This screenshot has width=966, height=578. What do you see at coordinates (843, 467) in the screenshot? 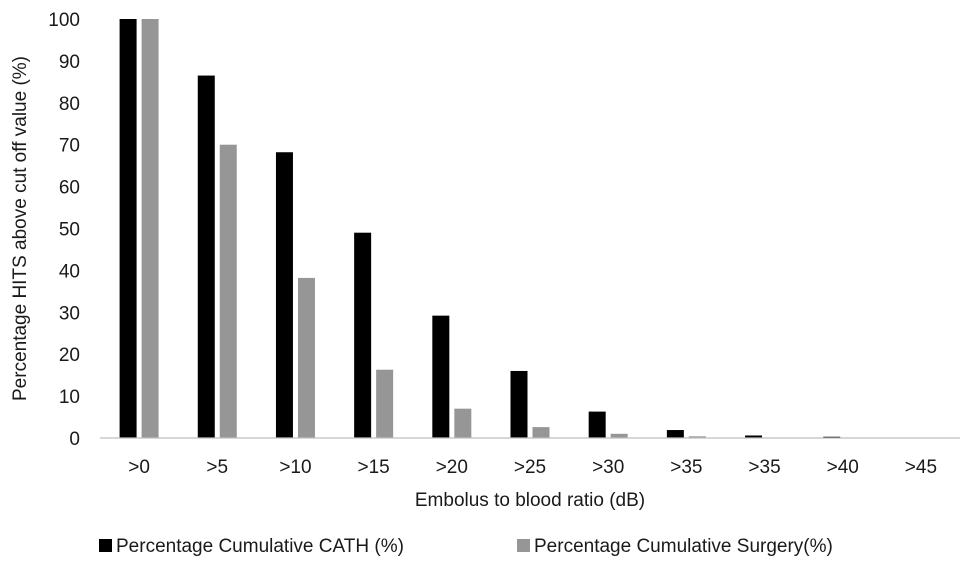
I see `x-tick-label: >40` at bounding box center [843, 467].